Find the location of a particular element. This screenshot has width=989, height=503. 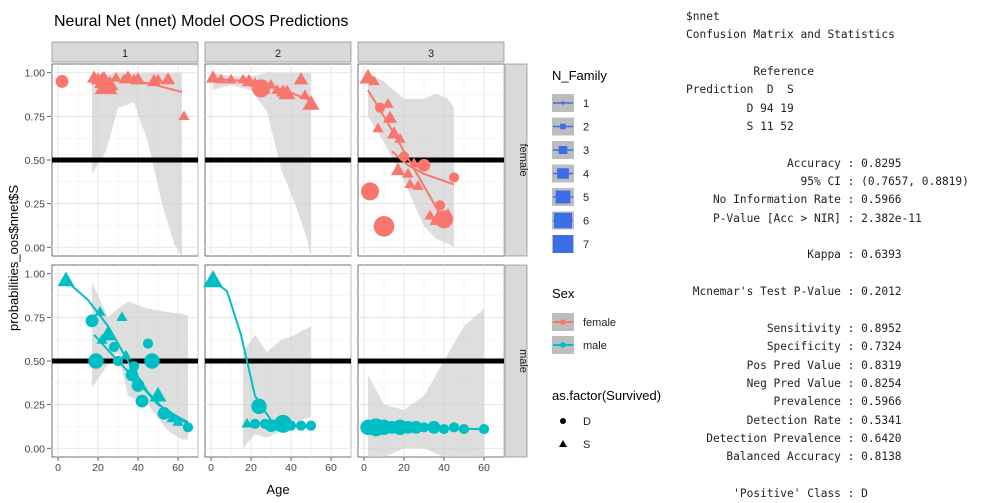

stats-line: Pos Pred Value : 0.8319 is located at coordinates (794, 365).